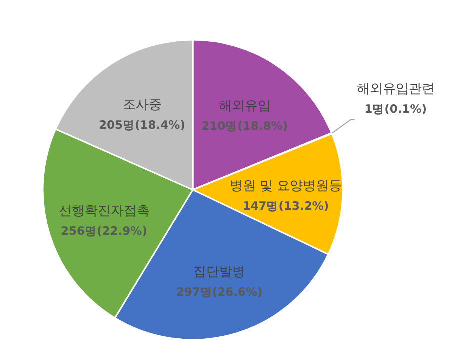  I want to click on slice-label: 해외유입, so click(244, 106).